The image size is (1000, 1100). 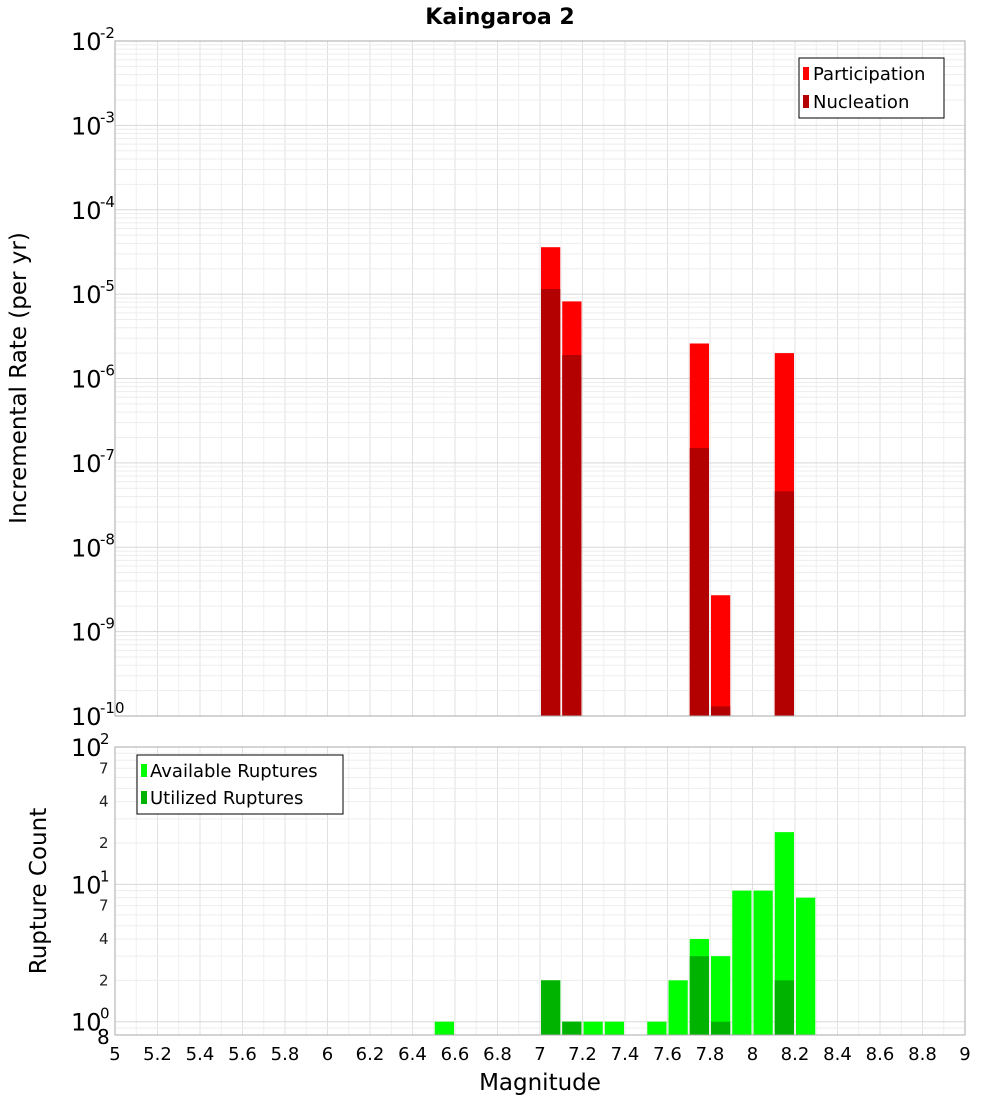 I want to click on utilized-ruptures-legend-swatch, so click(x=144, y=797).